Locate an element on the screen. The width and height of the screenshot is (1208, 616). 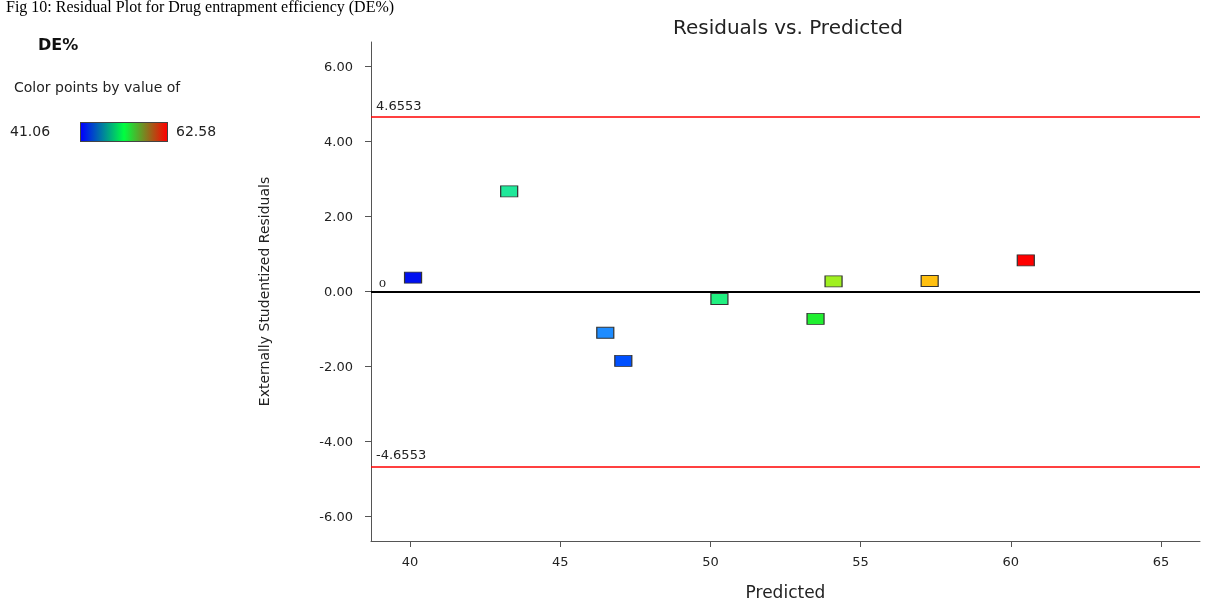
text: 62.58 is located at coordinates (196, 131).